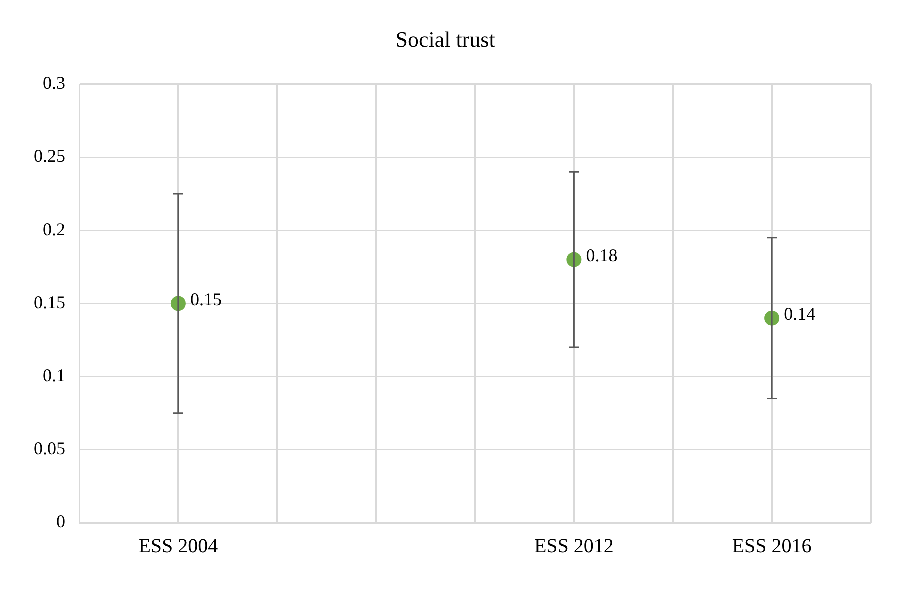 This screenshot has width=911, height=591. Describe the element at coordinates (54, 376) in the screenshot. I see `y-tick-label: 0.1` at that location.